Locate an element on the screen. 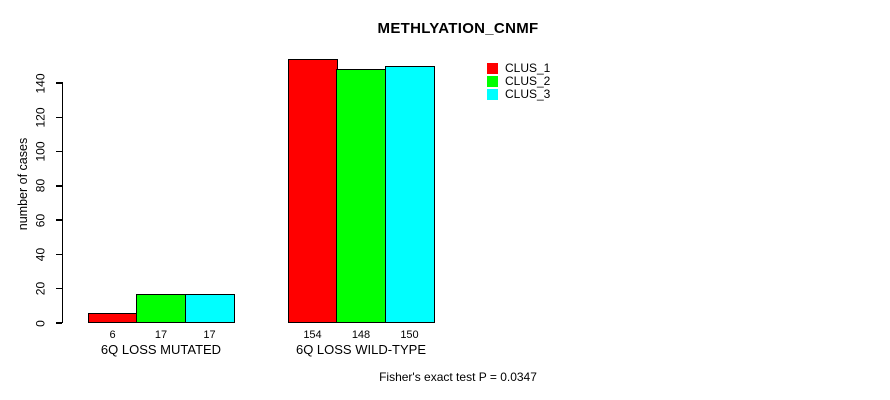  chart-title: METHLYATION_CNMF is located at coordinates (458, 28).